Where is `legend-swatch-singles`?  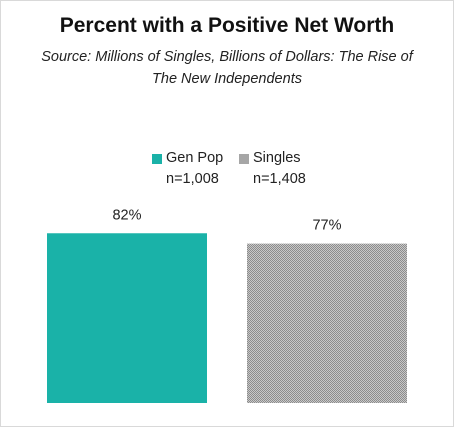 legend-swatch-singles is located at coordinates (244, 159).